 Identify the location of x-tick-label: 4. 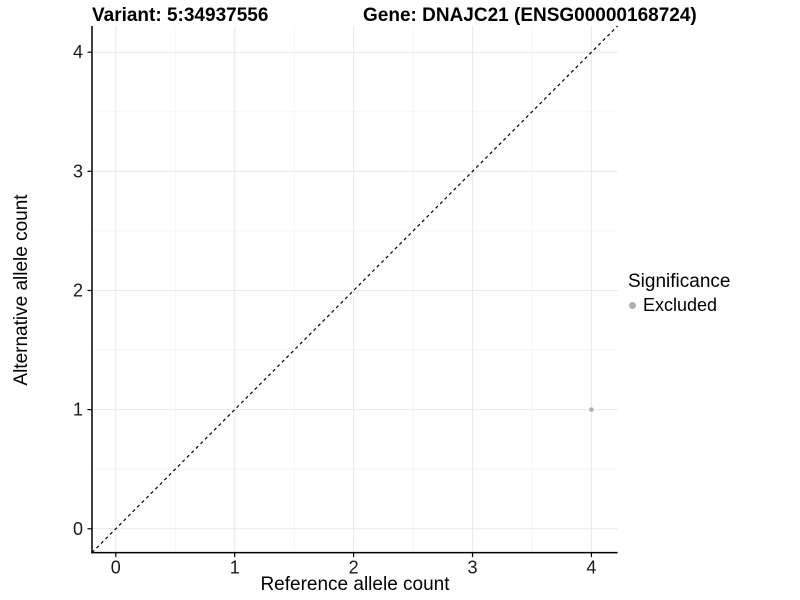
(591, 568).